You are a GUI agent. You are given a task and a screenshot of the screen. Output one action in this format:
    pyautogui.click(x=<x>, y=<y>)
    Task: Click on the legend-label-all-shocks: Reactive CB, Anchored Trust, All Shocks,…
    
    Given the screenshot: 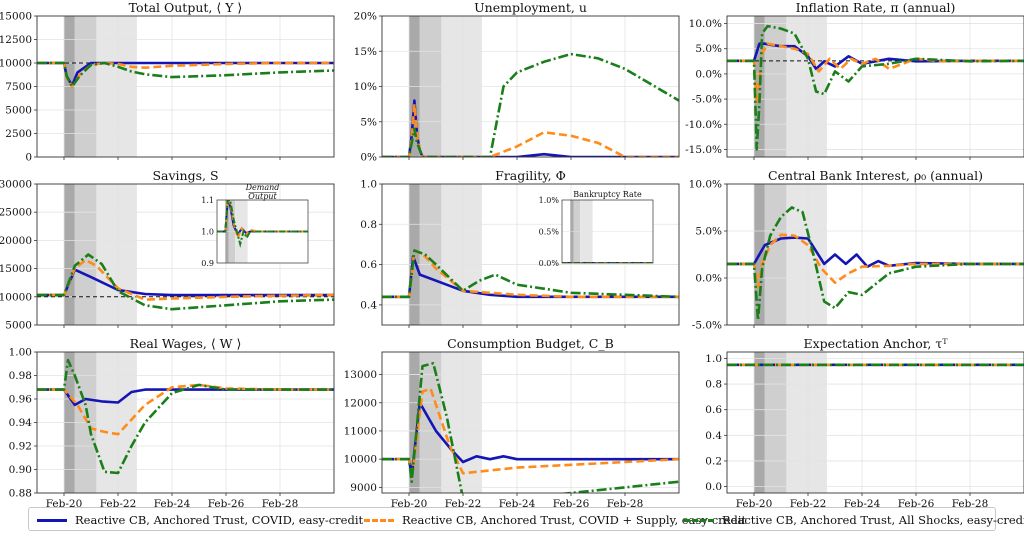 What is the action you would take?
    pyautogui.click(x=873, y=520)
    